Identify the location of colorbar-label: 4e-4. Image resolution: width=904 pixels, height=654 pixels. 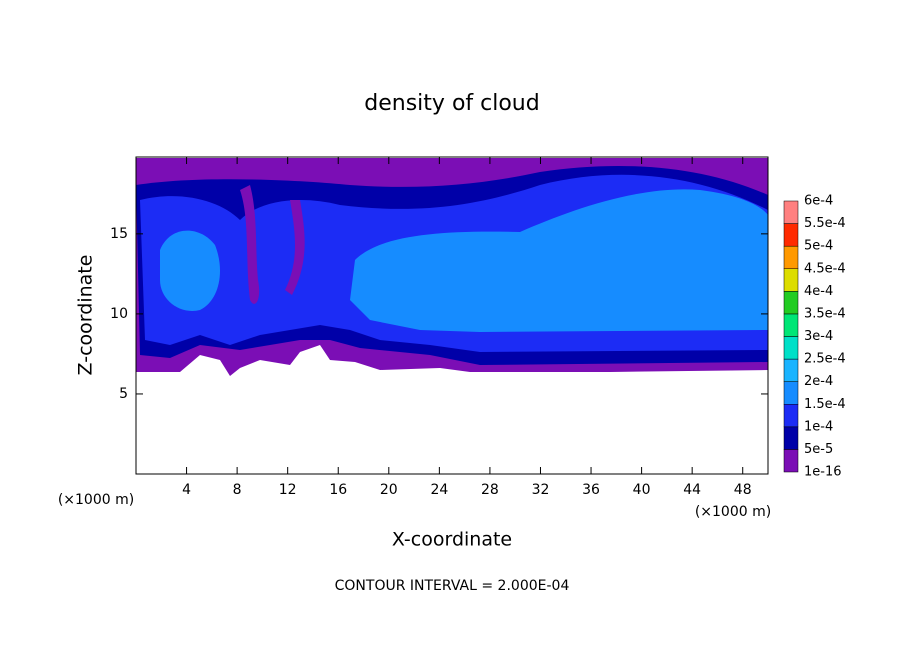
(818, 291).